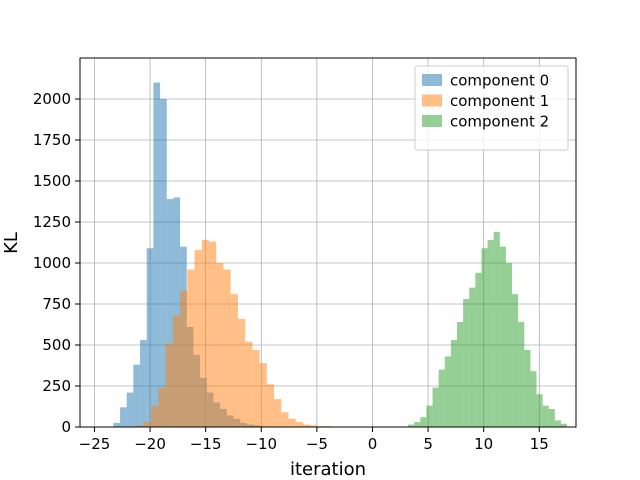  Describe the element at coordinates (52, 99) in the screenshot. I see `y-tick-label: 2000` at that location.